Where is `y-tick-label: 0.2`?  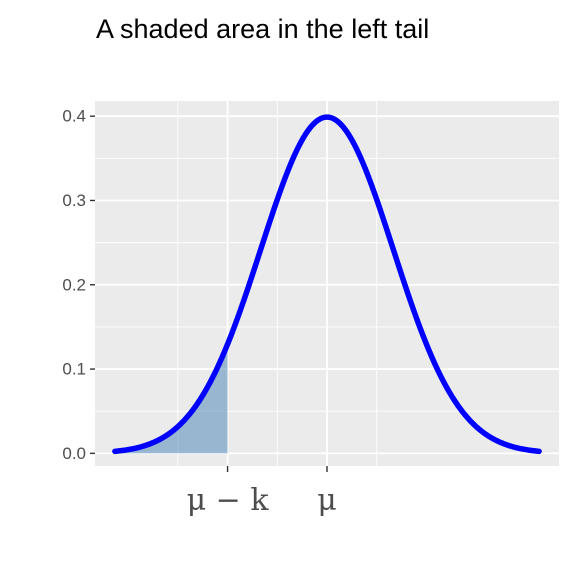 y-tick-label: 0.2 is located at coordinates (74, 284).